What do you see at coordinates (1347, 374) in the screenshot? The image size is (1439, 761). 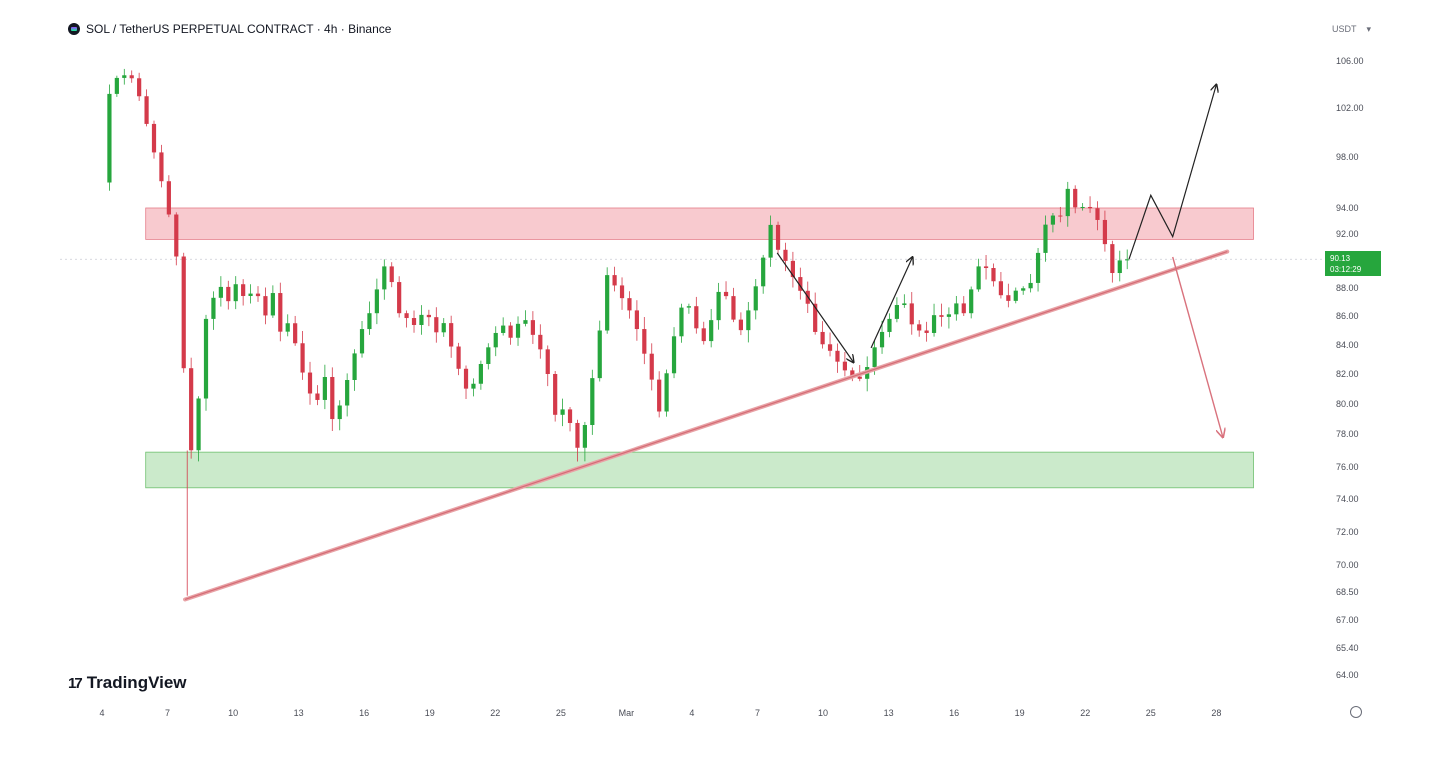 I see `price-tick-label: 82.00` at bounding box center [1347, 374].